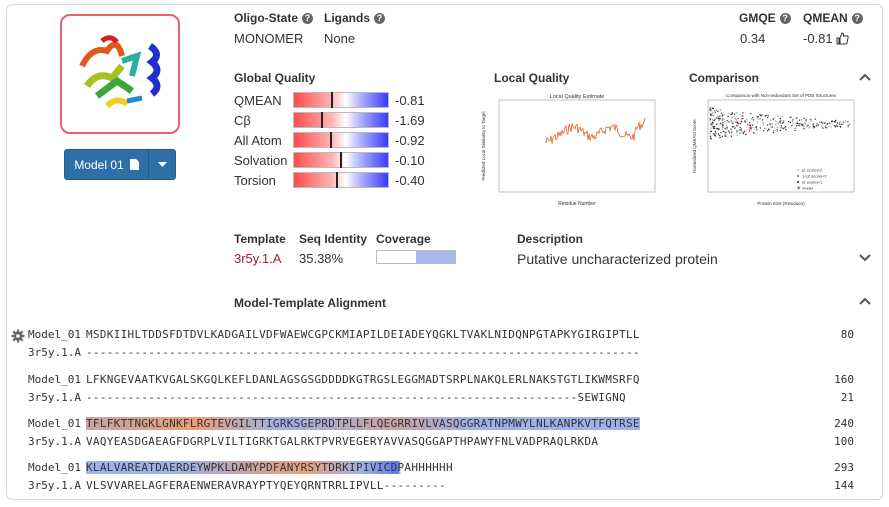 The height and width of the screenshot is (507, 889). What do you see at coordinates (812, 182) in the screenshot?
I see `legend-entry-3: |Z-score|<1` at bounding box center [812, 182].